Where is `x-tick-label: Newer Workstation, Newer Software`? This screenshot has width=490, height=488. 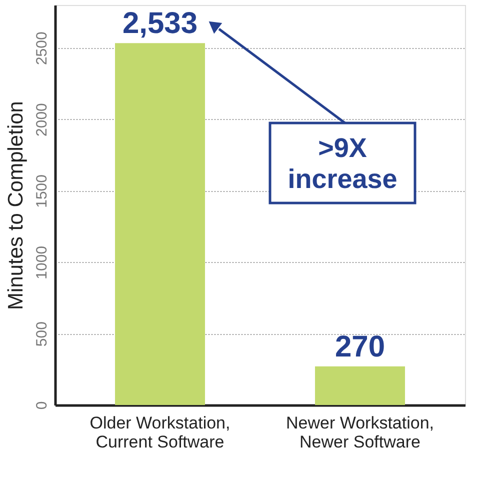
x-tick-label: Newer Workstation, Newer Software is located at coordinates (360, 433).